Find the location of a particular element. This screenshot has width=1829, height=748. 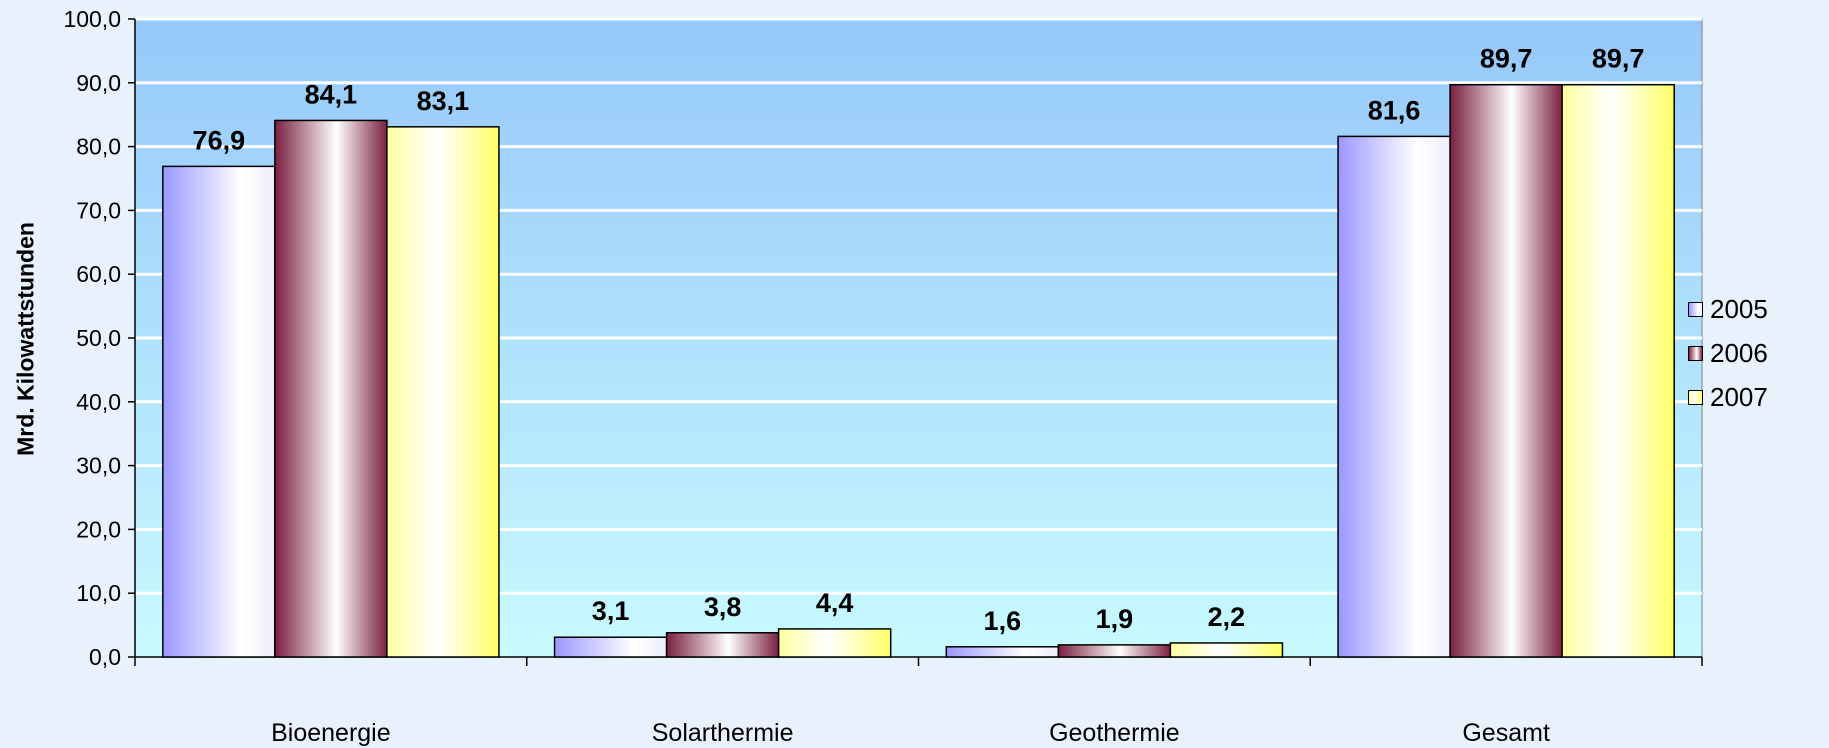

x-tick-label: Geothermie is located at coordinates (1114, 733).